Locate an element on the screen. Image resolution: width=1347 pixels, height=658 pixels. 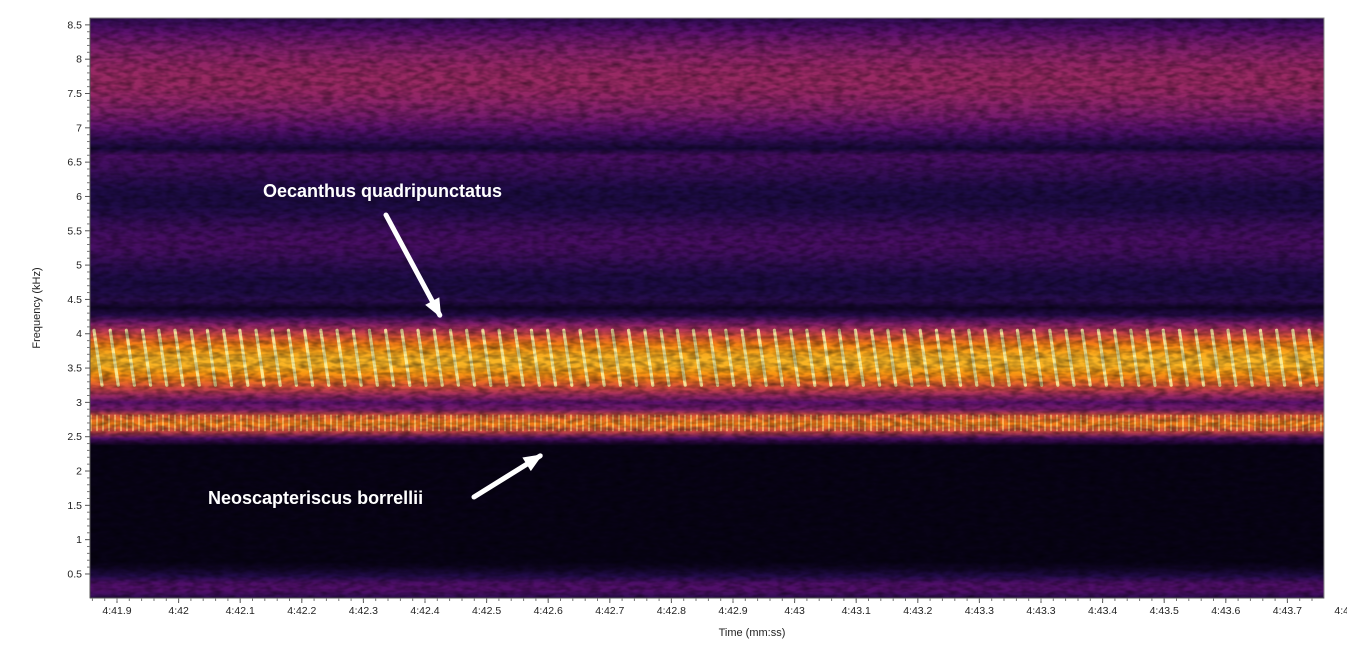
y-tick-label: 2 is located at coordinates (79, 472).